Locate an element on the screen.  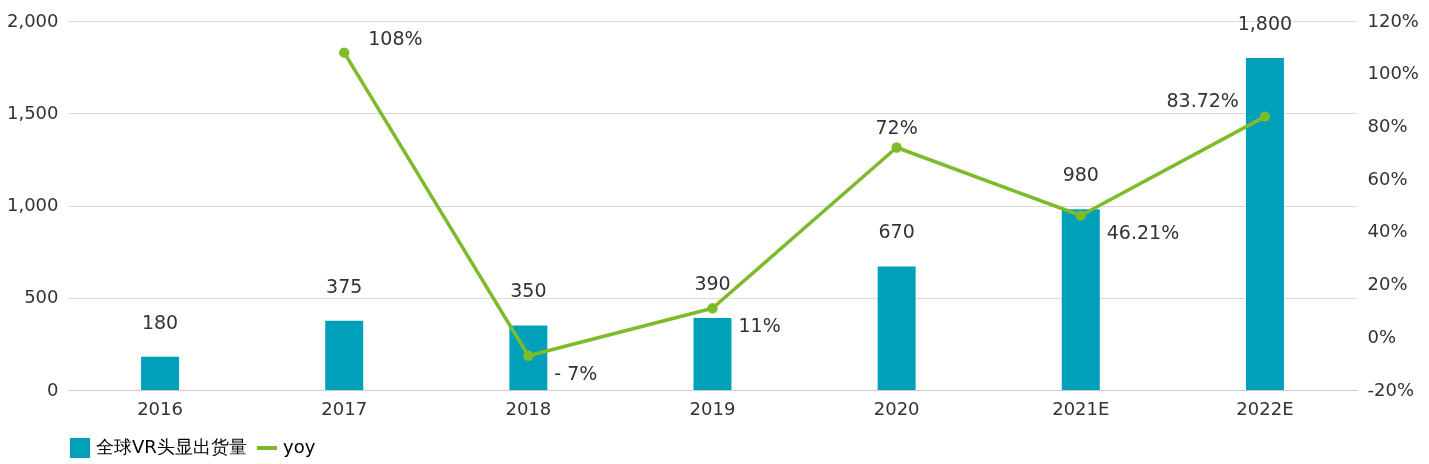
data-label: 375 is located at coordinates (344, 285).